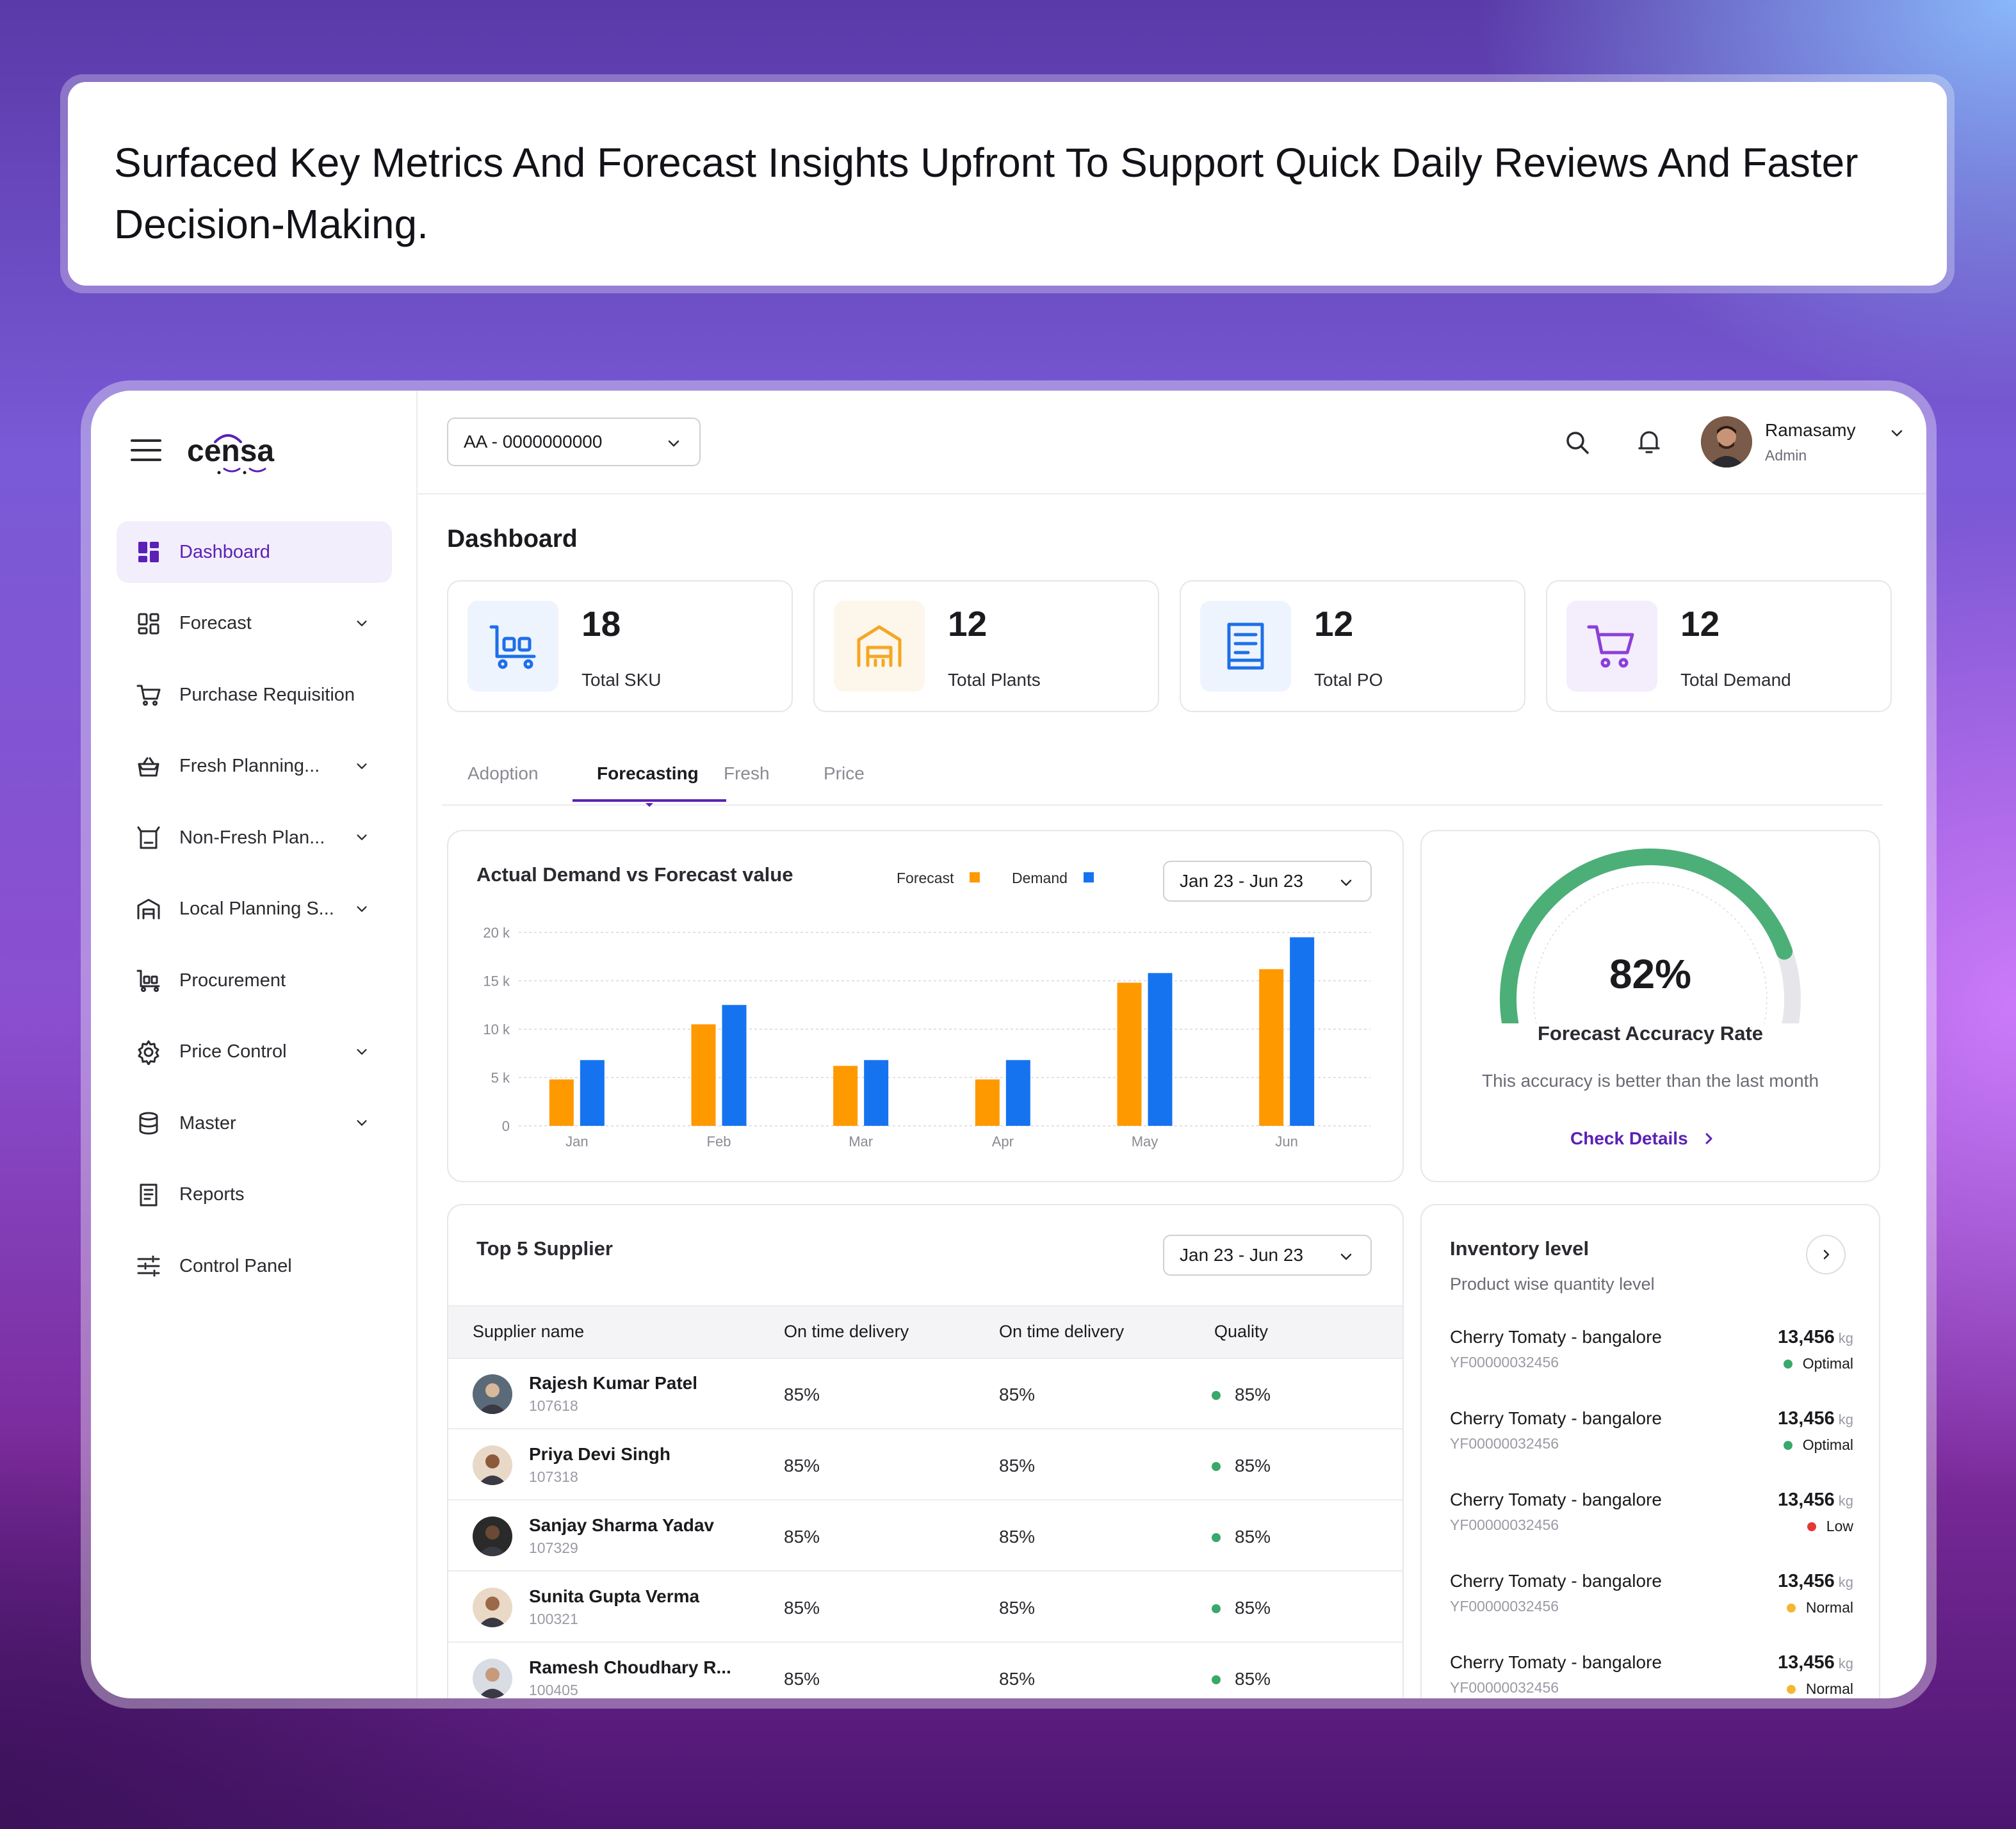 The height and width of the screenshot is (1829, 2016). Describe the element at coordinates (1268, 1255) in the screenshot. I see `supplier-date-range-select: Jan 23 - Jun 23` at that location.